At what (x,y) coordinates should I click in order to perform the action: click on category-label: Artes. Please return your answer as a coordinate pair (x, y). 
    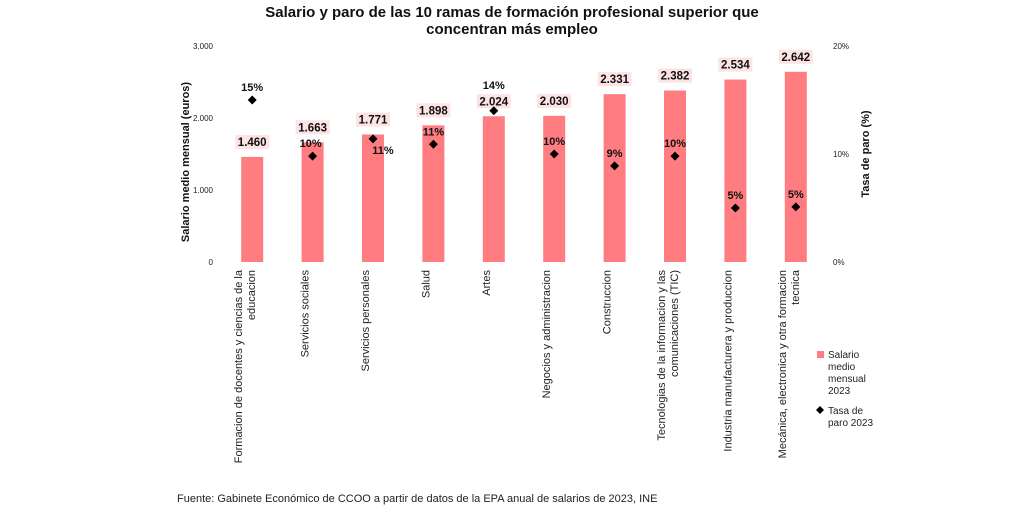
    Looking at the image, I should click on (487, 283).